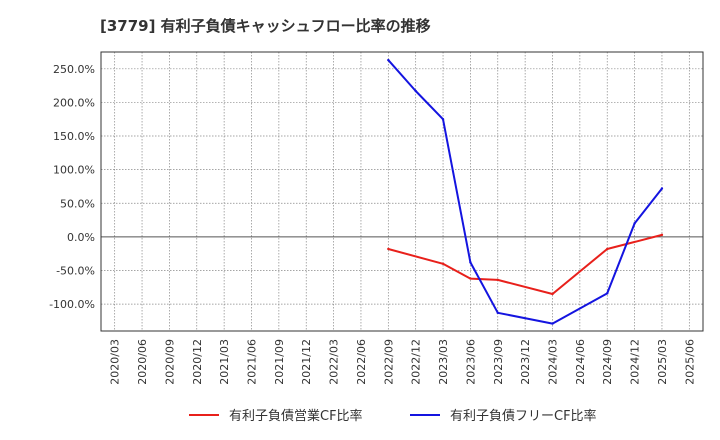 This screenshot has width=720, height=440. Describe the element at coordinates (252, 362) in the screenshot. I see `x-tick-label: 2021/06` at that location.